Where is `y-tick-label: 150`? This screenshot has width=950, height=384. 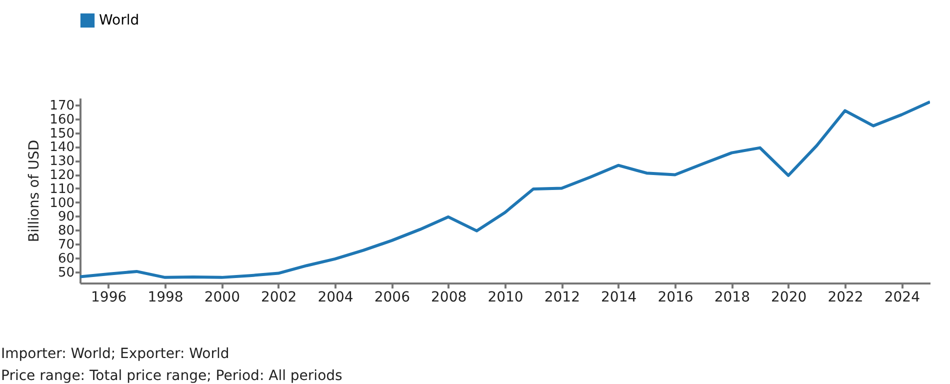 y-tick-label: 150 is located at coordinates (62, 134).